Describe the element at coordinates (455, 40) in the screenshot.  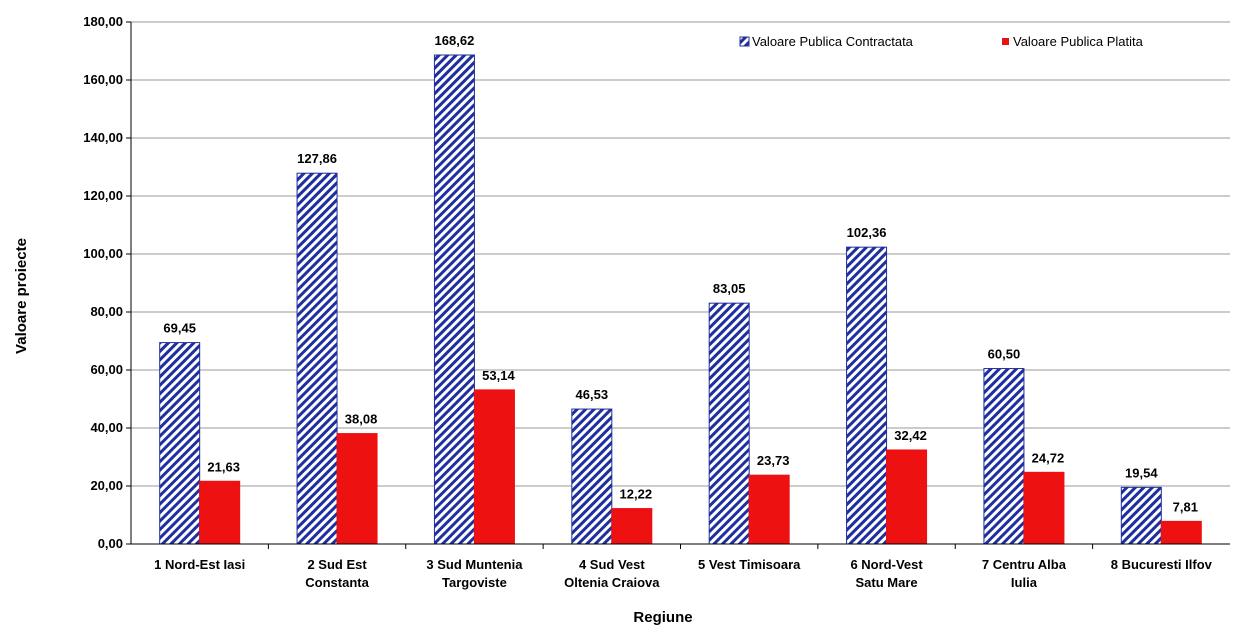
I see `data-label: 168,62` at that location.